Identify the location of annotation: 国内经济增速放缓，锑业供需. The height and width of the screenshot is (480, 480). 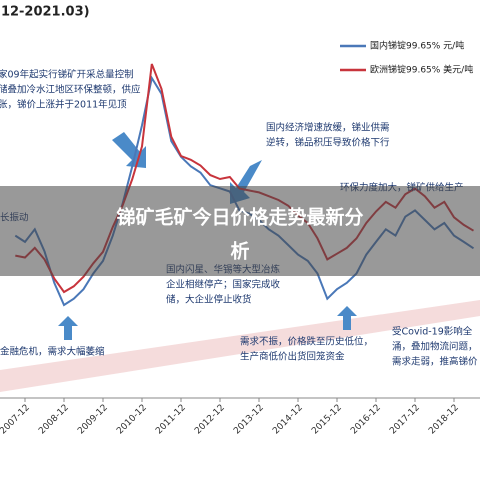
(328, 128).